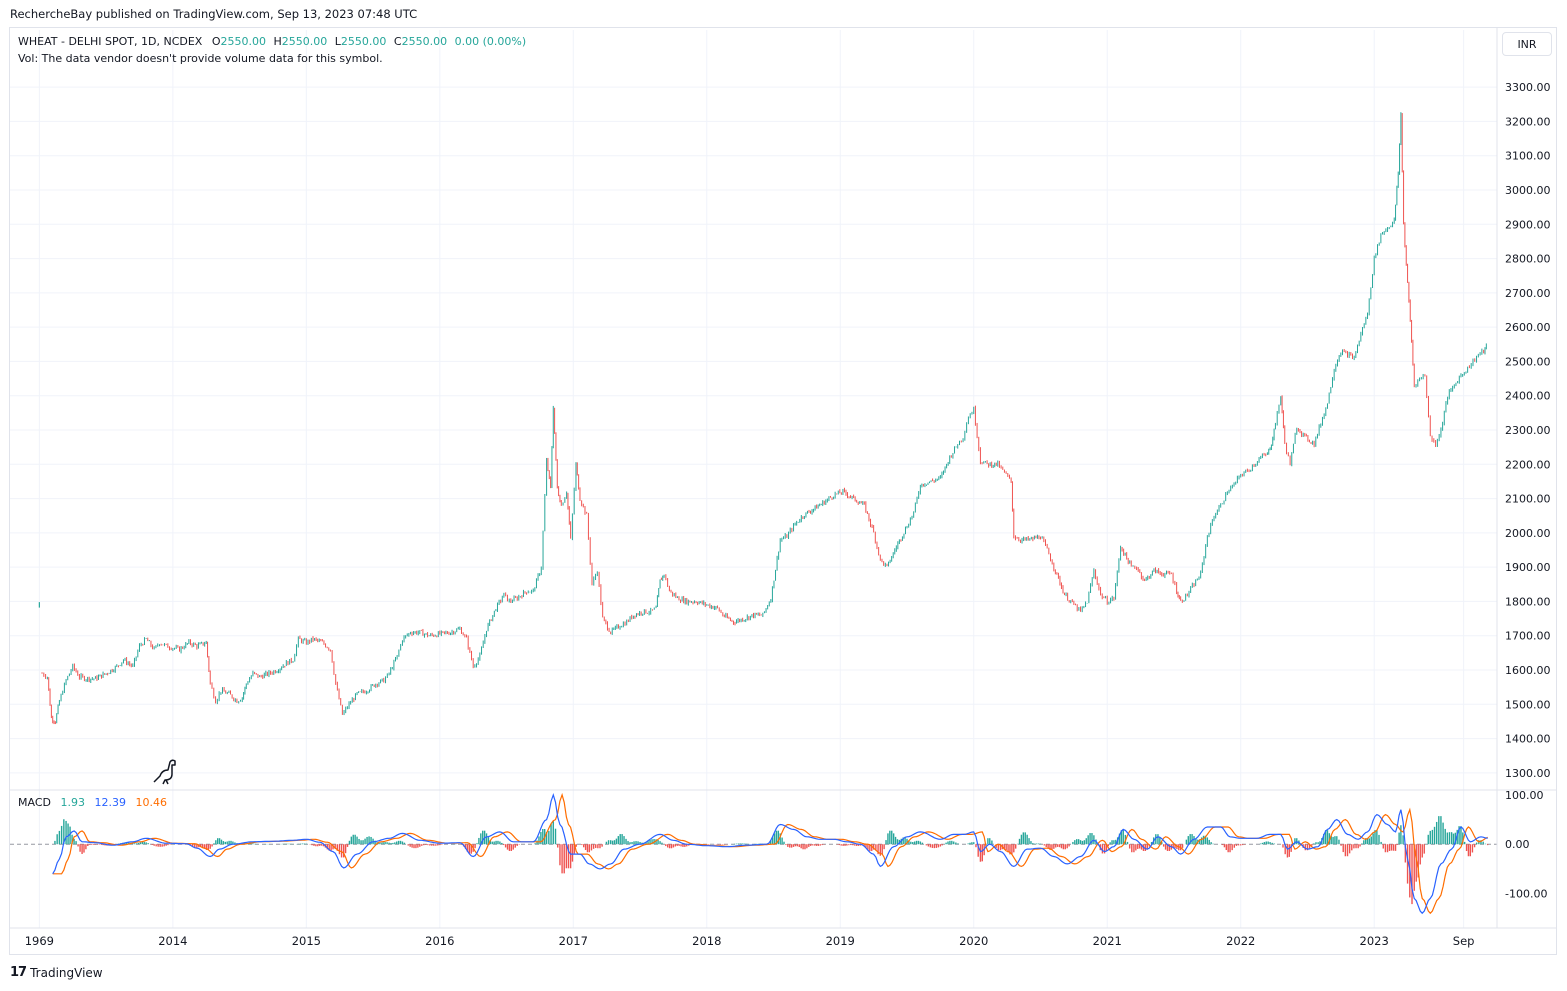 Image resolution: width=1567 pixels, height=991 pixels. What do you see at coordinates (18, 972) in the screenshot?
I see `tradingview-logo-icon: 𝟭𝟳` at bounding box center [18, 972].